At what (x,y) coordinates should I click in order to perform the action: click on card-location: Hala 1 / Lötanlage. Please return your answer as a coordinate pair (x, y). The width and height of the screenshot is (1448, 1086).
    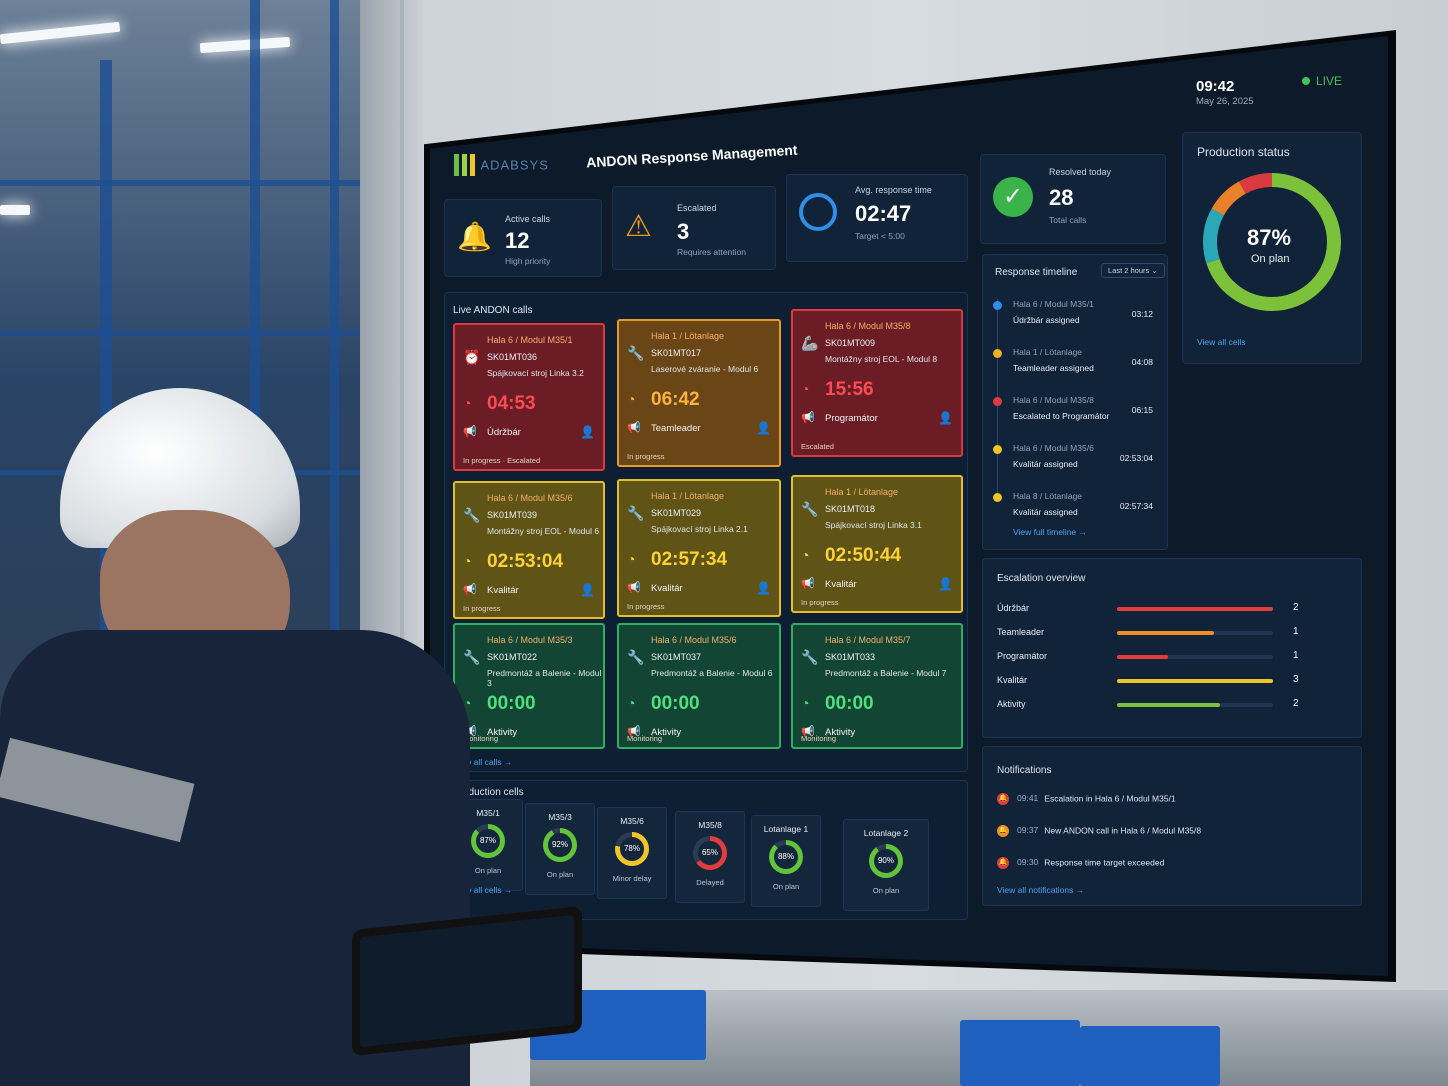
    Looking at the image, I should click on (688, 496).